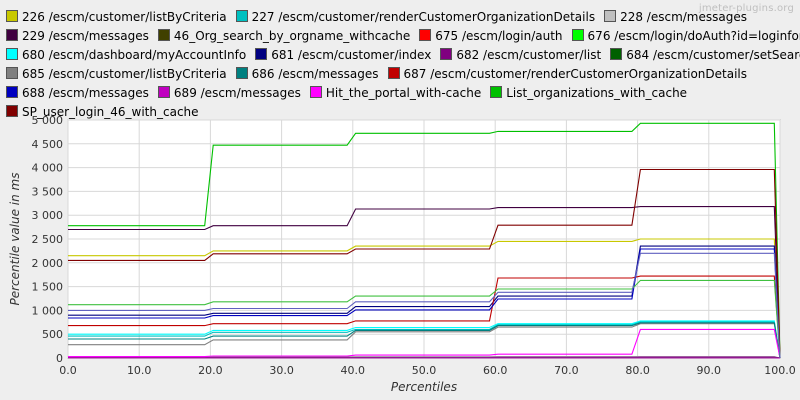 The height and width of the screenshot is (400, 800). What do you see at coordinates (85, 36) in the screenshot?
I see `legend-label: 229 /escm/messages` at bounding box center [85, 36].